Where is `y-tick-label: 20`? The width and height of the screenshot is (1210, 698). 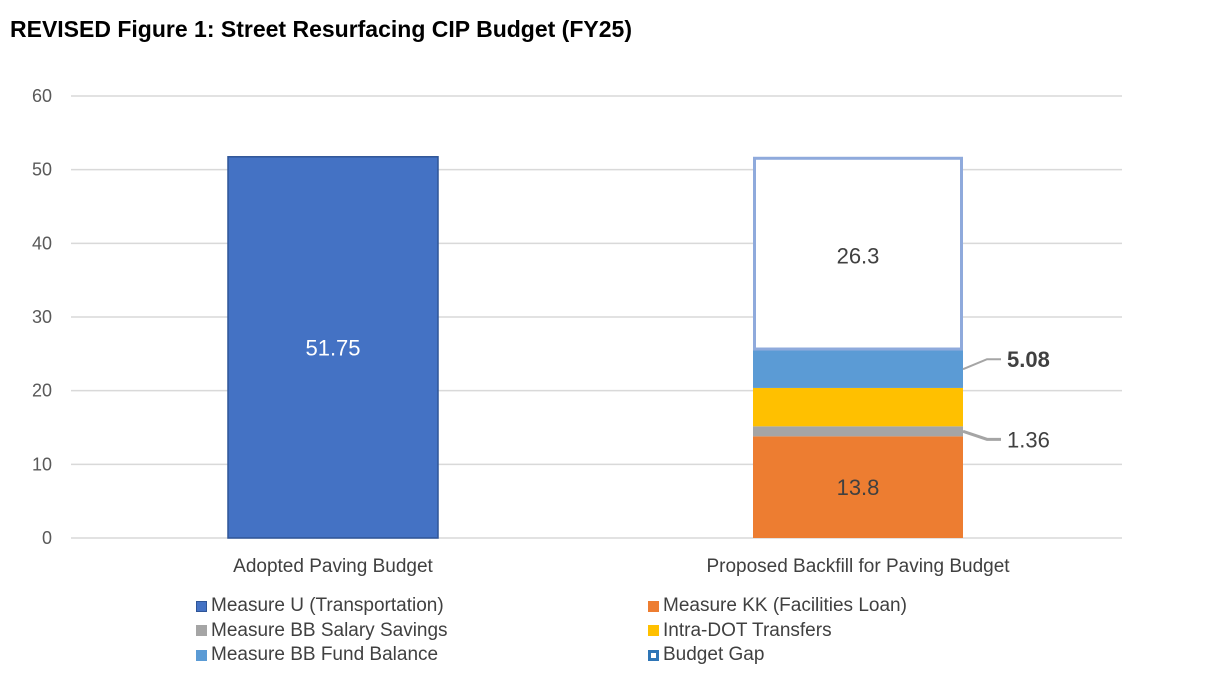 y-tick-label: 20 is located at coordinates (42, 391).